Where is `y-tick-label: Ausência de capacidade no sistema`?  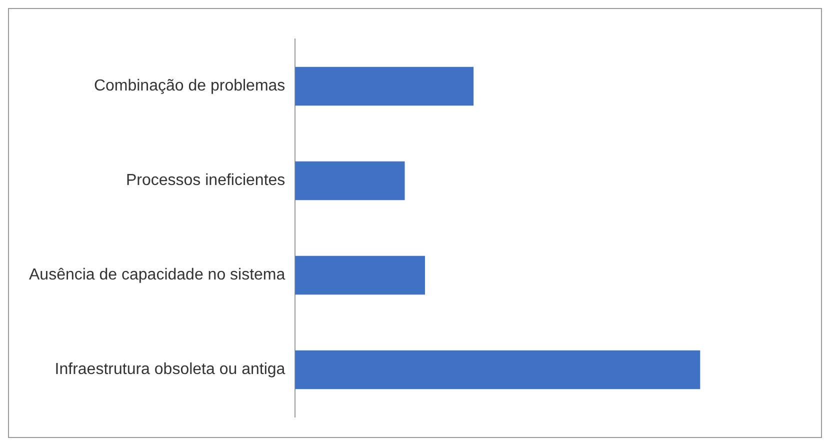 y-tick-label: Ausência de capacidade no sistema is located at coordinates (157, 275).